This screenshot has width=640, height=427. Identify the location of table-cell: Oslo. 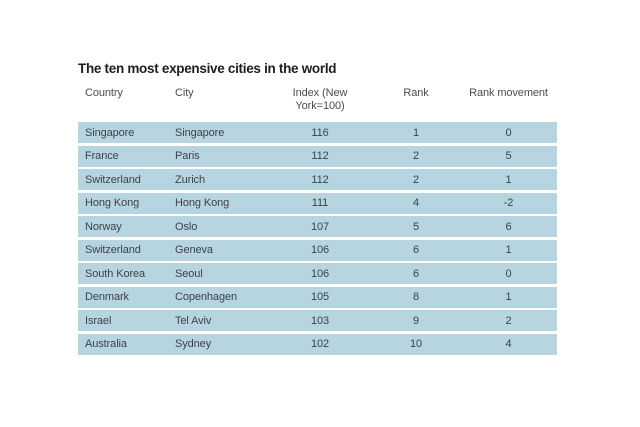
(186, 226).